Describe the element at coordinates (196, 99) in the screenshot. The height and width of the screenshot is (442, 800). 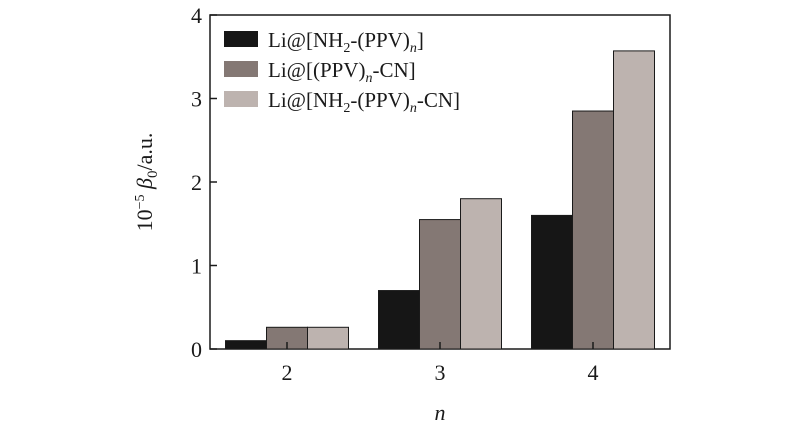
I see `y-tick-label-3: 3` at that location.